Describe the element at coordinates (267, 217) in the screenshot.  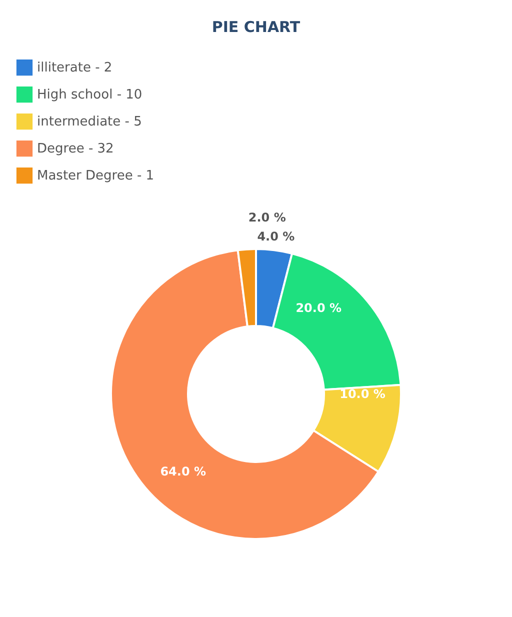
I see `data-label: 2.0 %` at that location.